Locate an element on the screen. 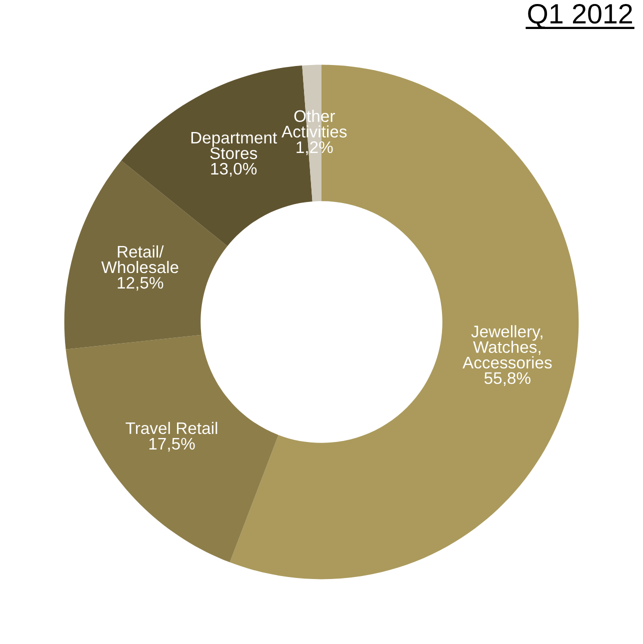 This screenshot has height=644, width=643. slice-label: Retail/ Wholesale is located at coordinates (139, 259).